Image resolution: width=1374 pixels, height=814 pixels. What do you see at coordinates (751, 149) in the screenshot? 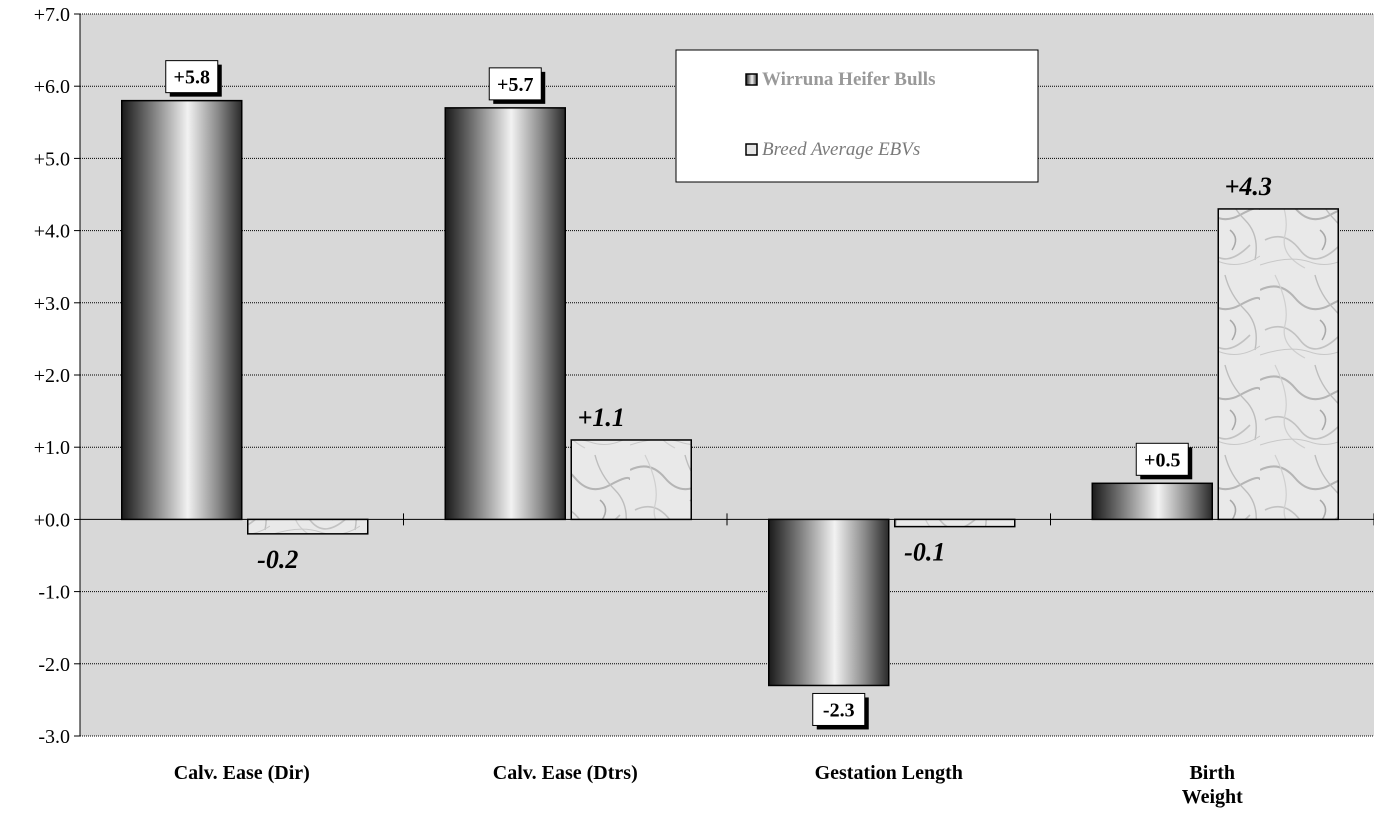
I see `legend-swatch-breed` at bounding box center [751, 149].